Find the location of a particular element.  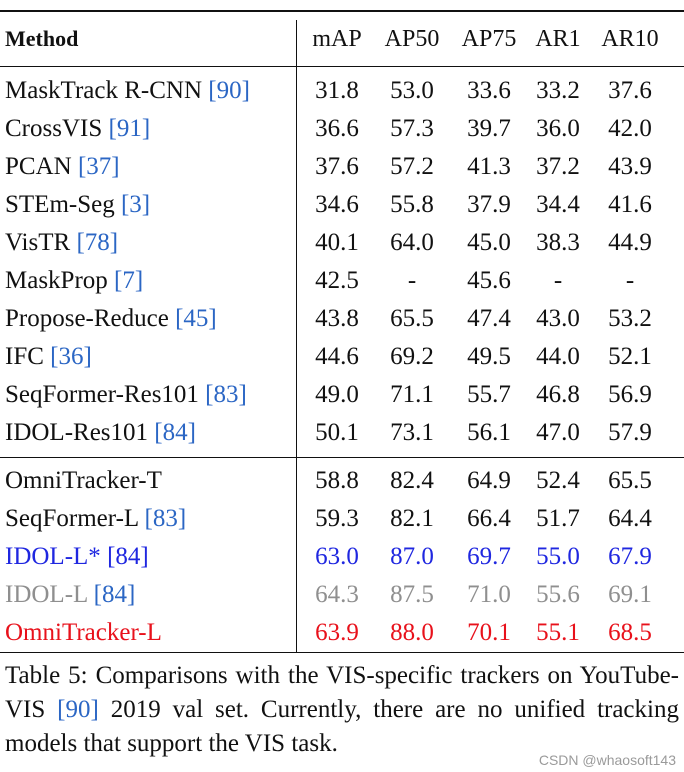

method-cell: OmniTracker-L is located at coordinates (83, 633).